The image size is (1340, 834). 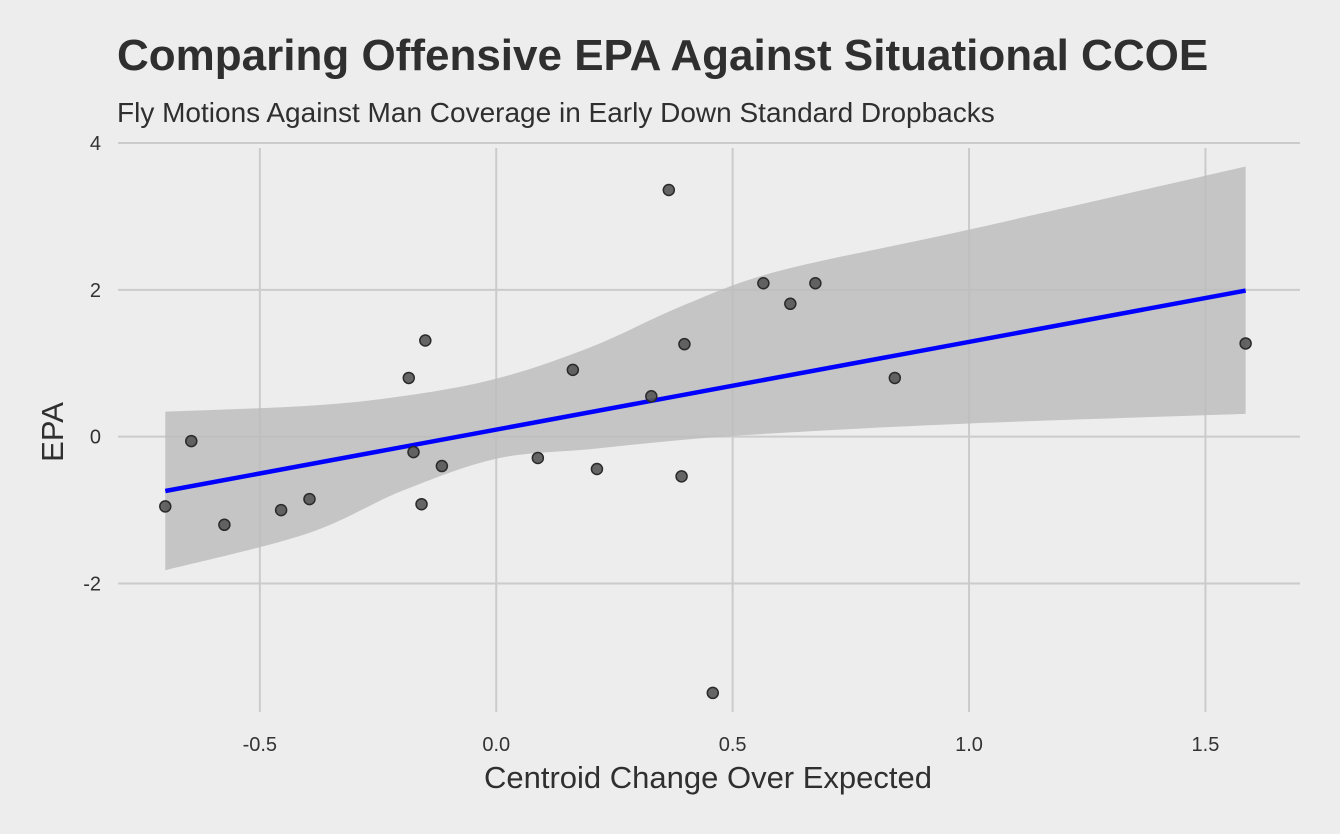 I want to click on x-axis-title: Centroid Change Over Expected, so click(x=708, y=777).